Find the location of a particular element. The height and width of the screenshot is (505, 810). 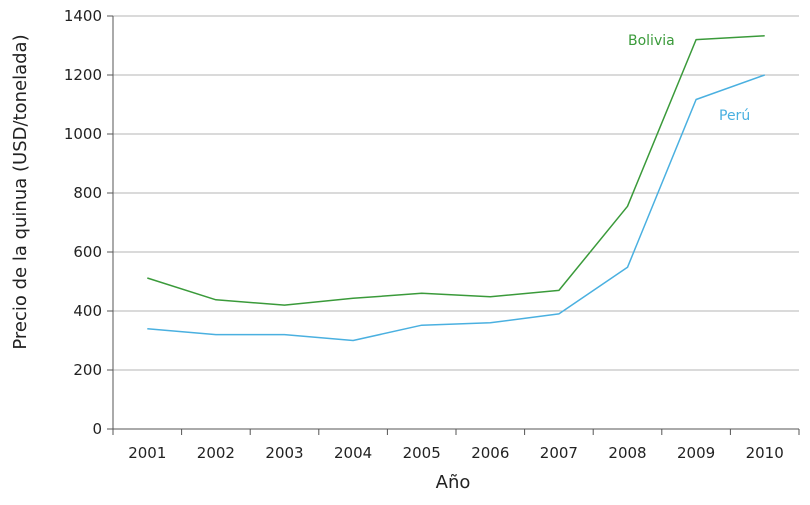

series-label-per: Perú is located at coordinates (734, 116).